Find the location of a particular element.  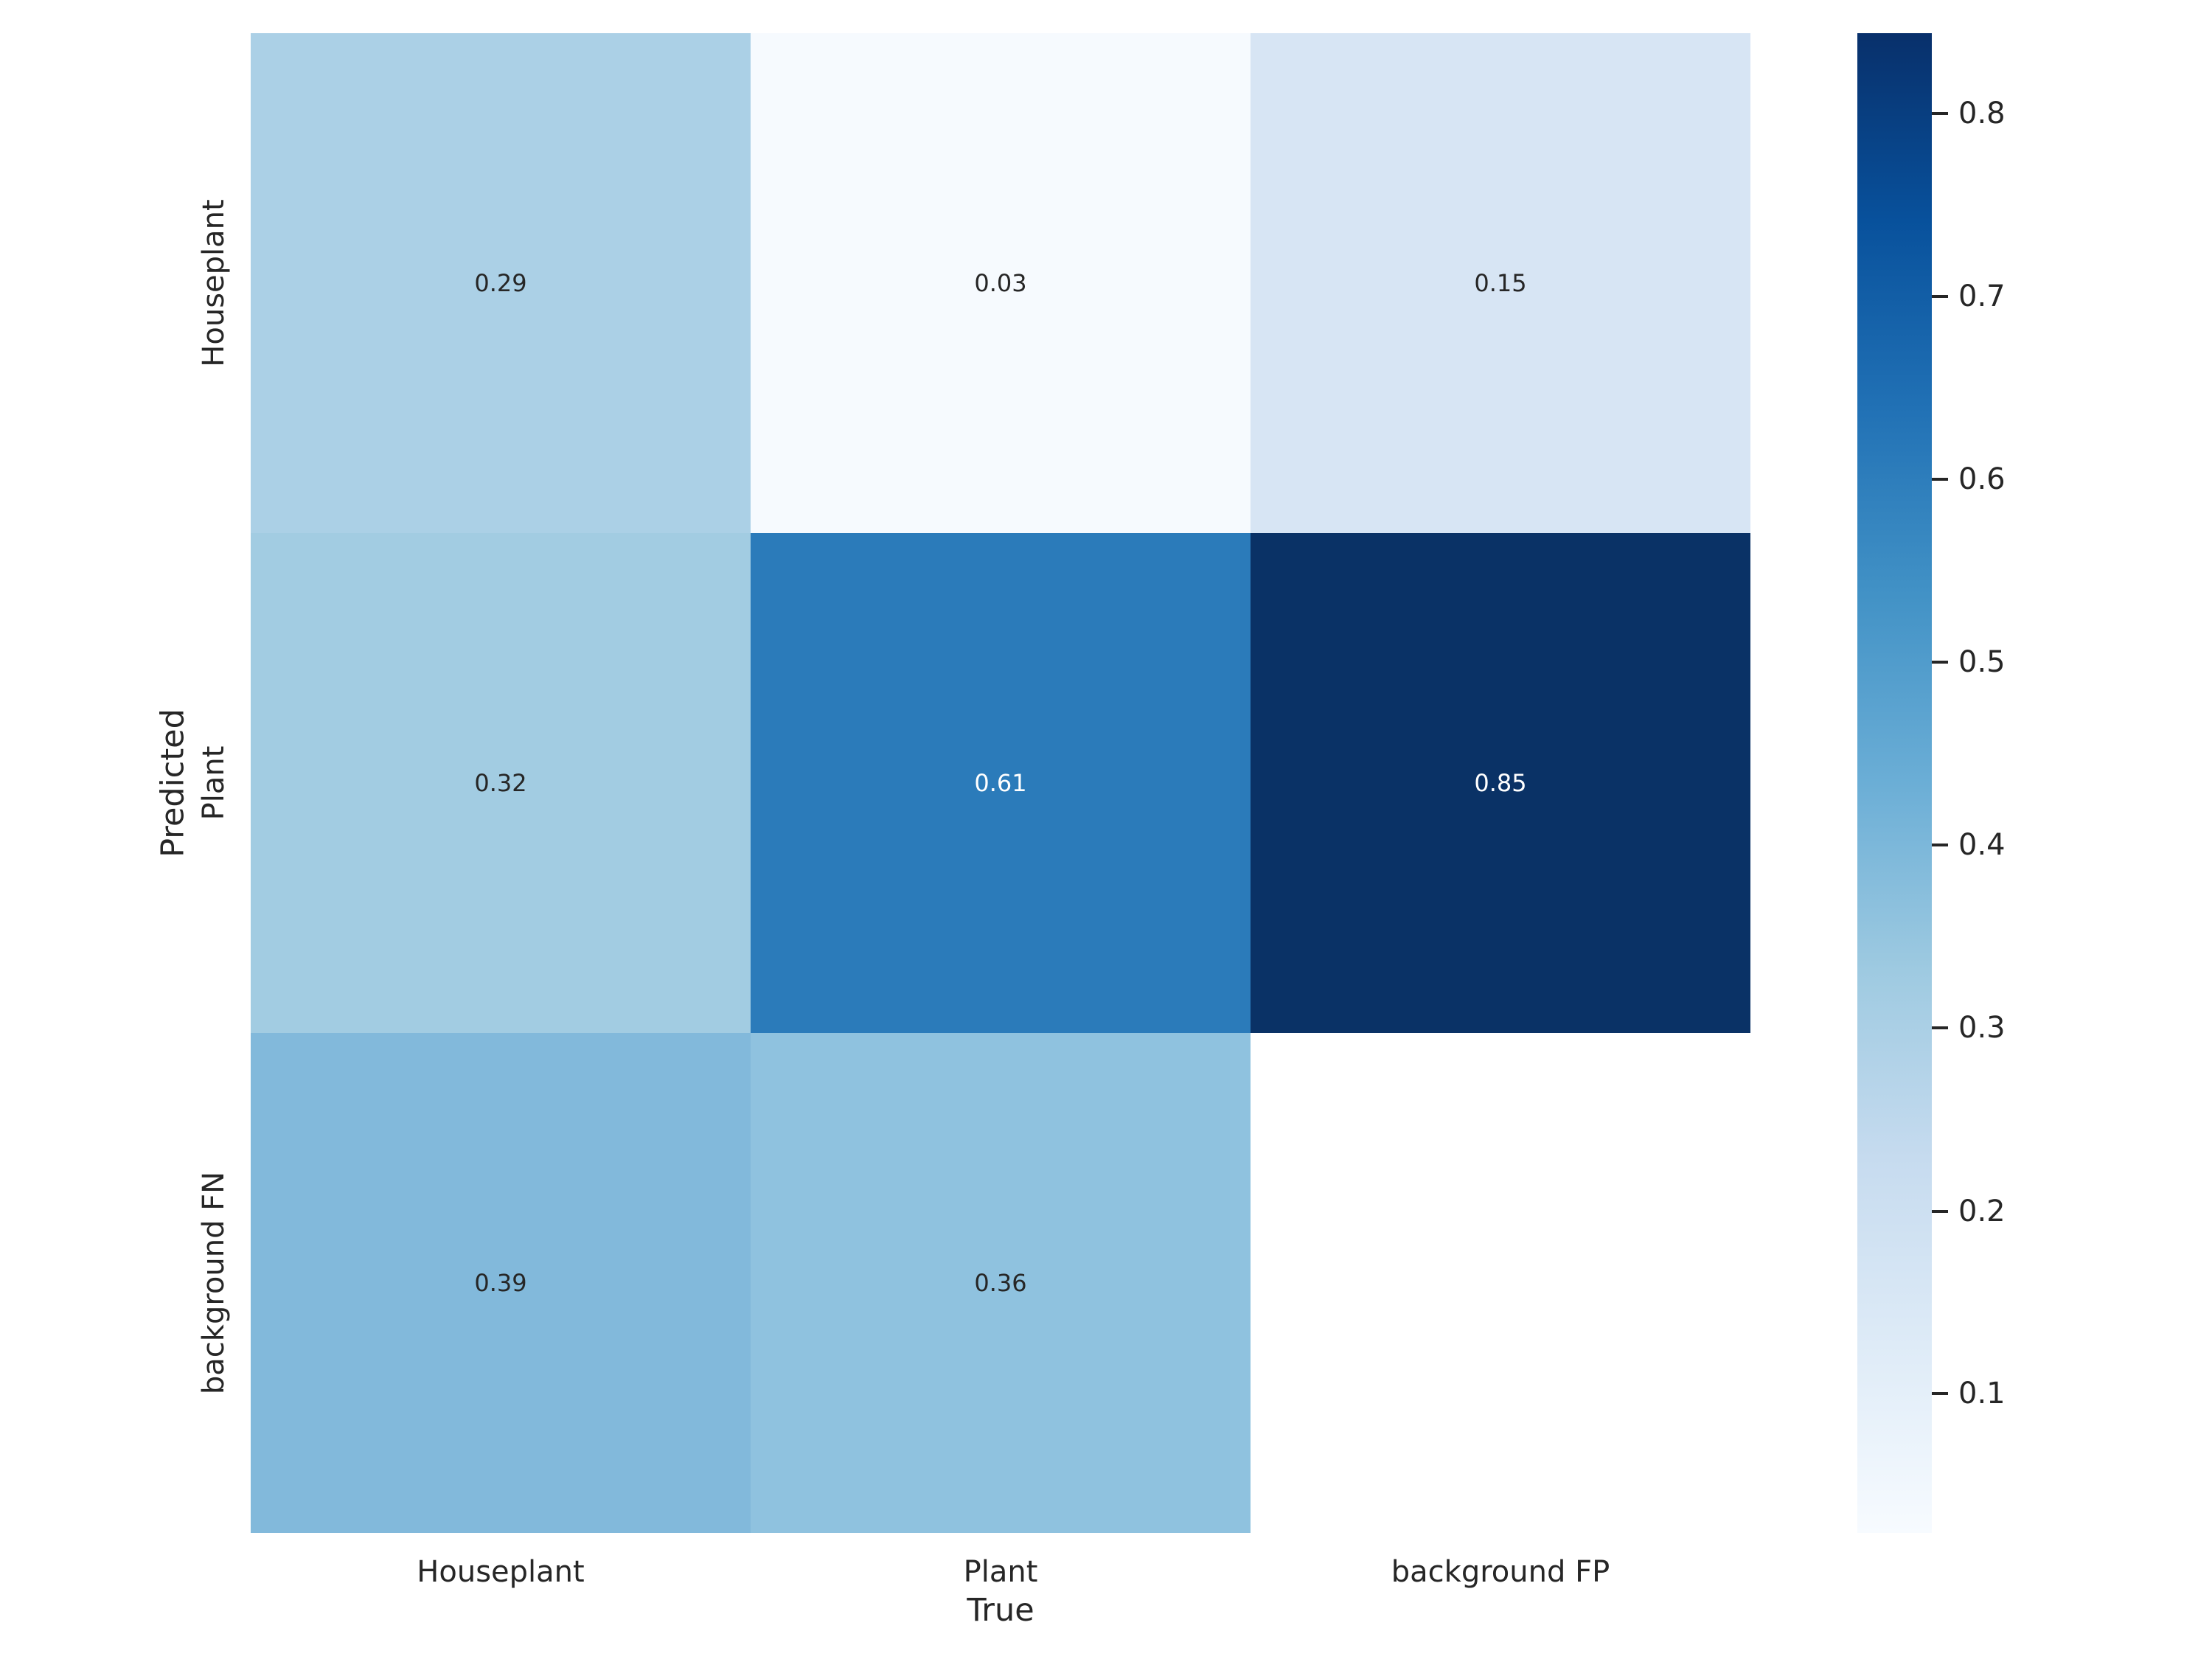

heatmap-cell: 0.61 is located at coordinates (1001, 783).